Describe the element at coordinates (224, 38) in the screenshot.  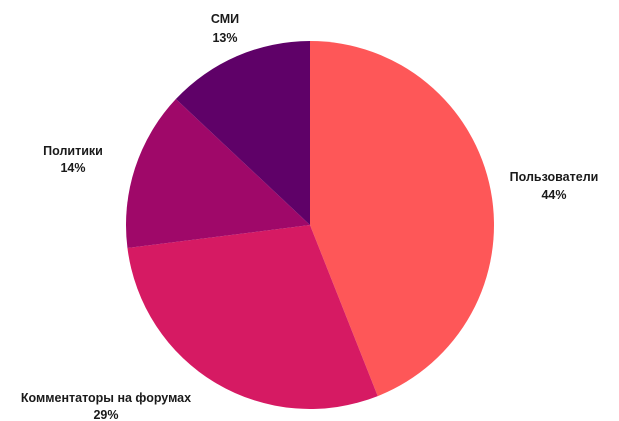
I see `slice-value-media: 13%` at that location.